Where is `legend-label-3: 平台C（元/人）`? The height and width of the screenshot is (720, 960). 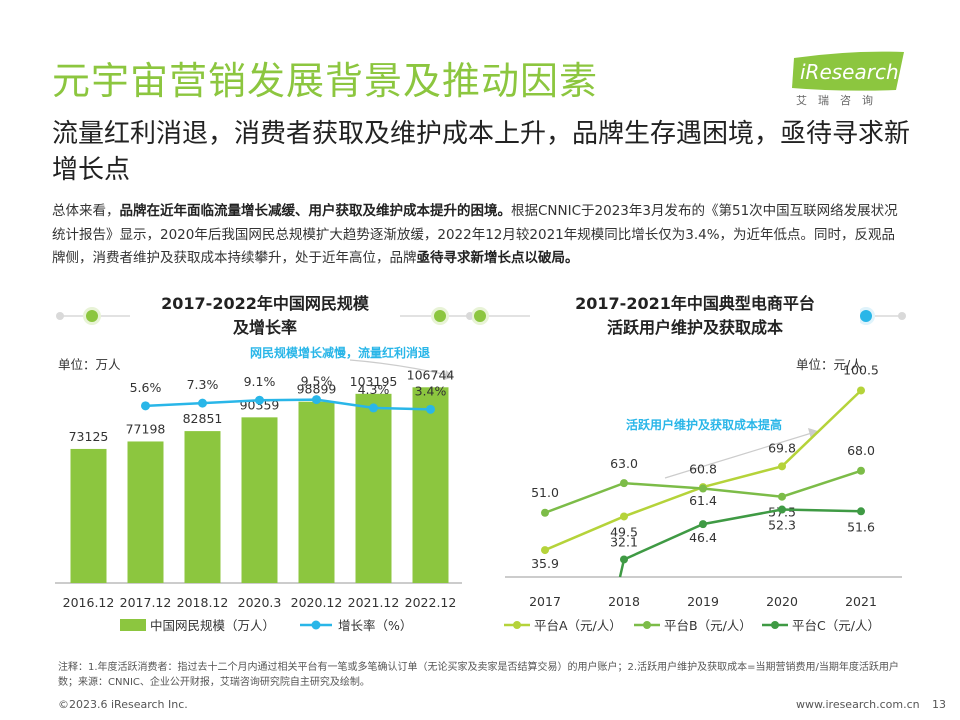
legend-label-3: 平台C（元/人） is located at coordinates (836, 625).